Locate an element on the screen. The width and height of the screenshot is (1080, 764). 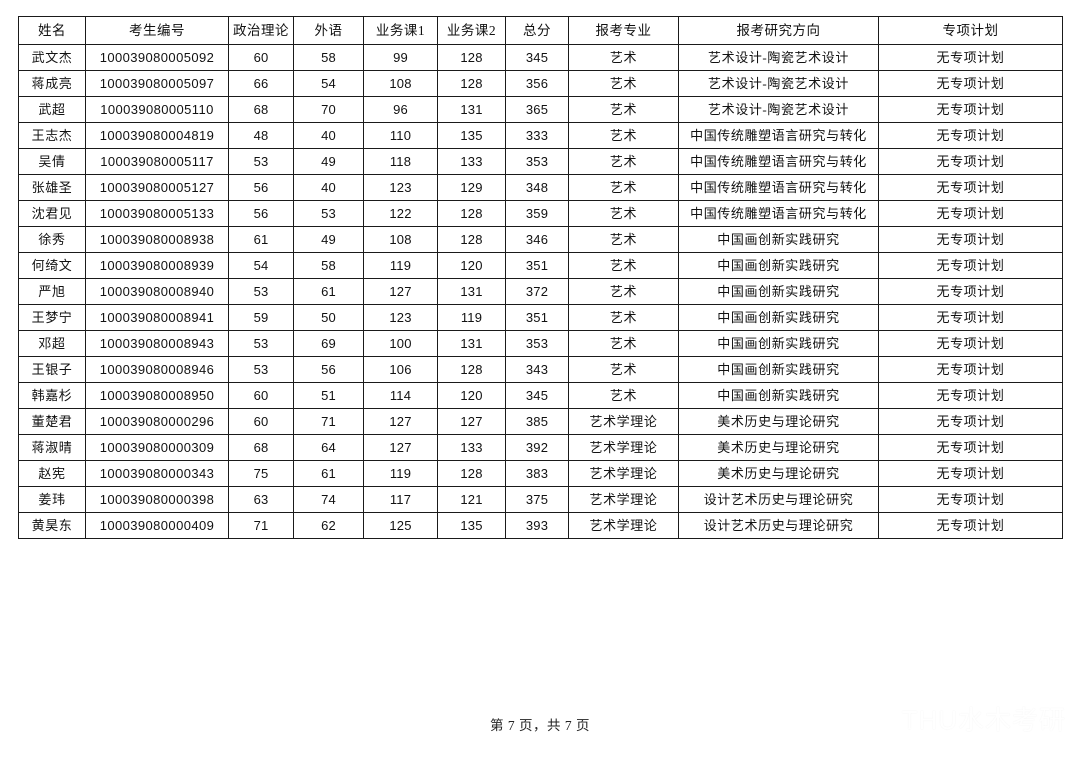
cell-politics: 60 is located at coordinates (261, 421).